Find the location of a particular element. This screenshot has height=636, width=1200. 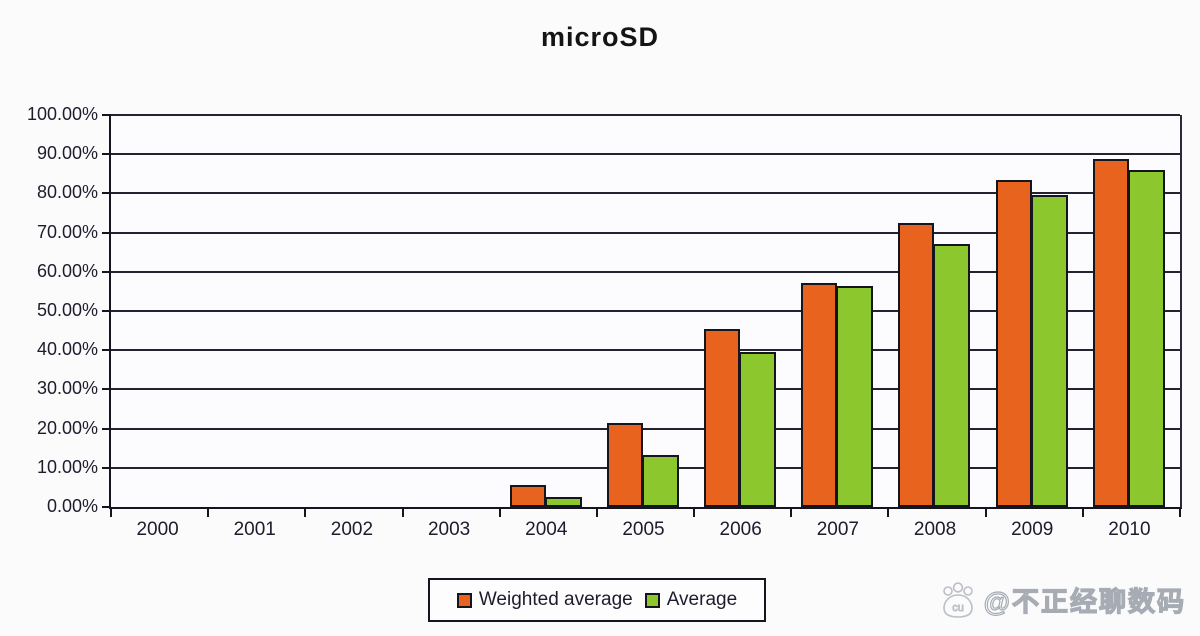

chart-title: microSD is located at coordinates (600, 37).